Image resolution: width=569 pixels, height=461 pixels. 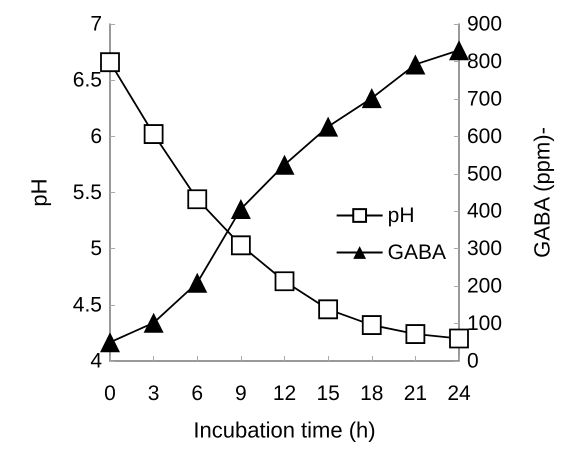 I want to click on x-tick-label: 15, so click(x=328, y=393).